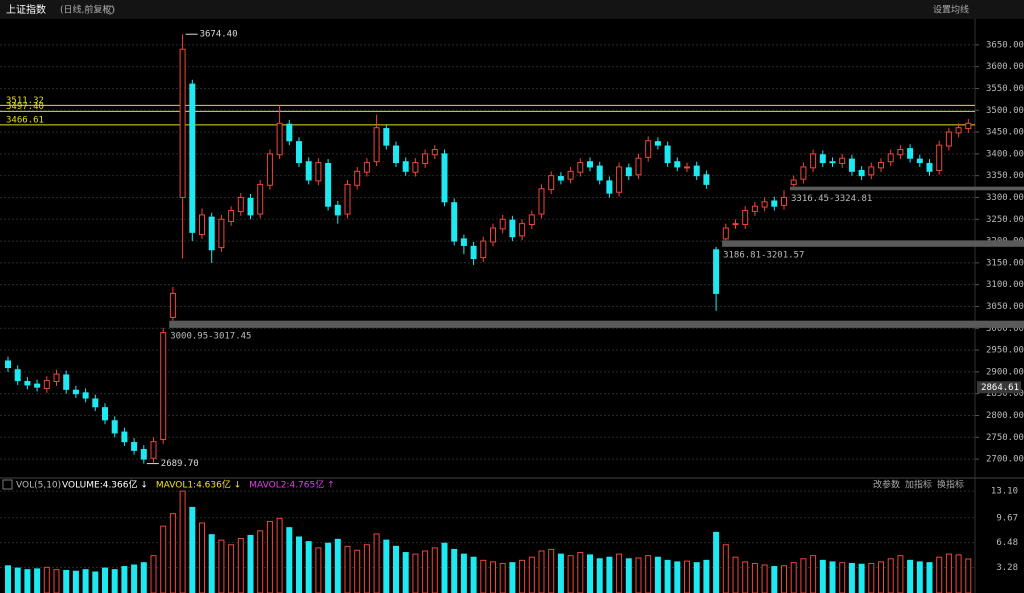 This screenshot has width=1024, height=593. I want to click on gap-label: 3316.45-3324.81, so click(831, 199).